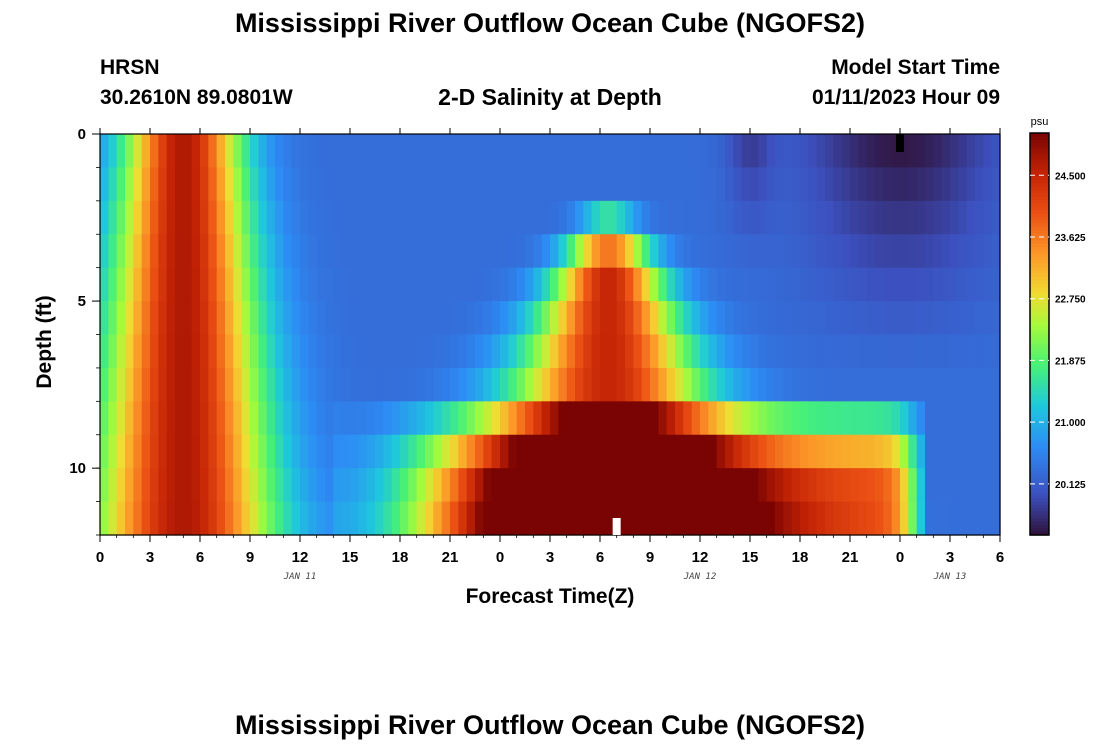 Image resolution: width=1100 pixels, height=750 pixels. I want to click on model-start-time: 01/11/2023 Hour 09, so click(906, 97).